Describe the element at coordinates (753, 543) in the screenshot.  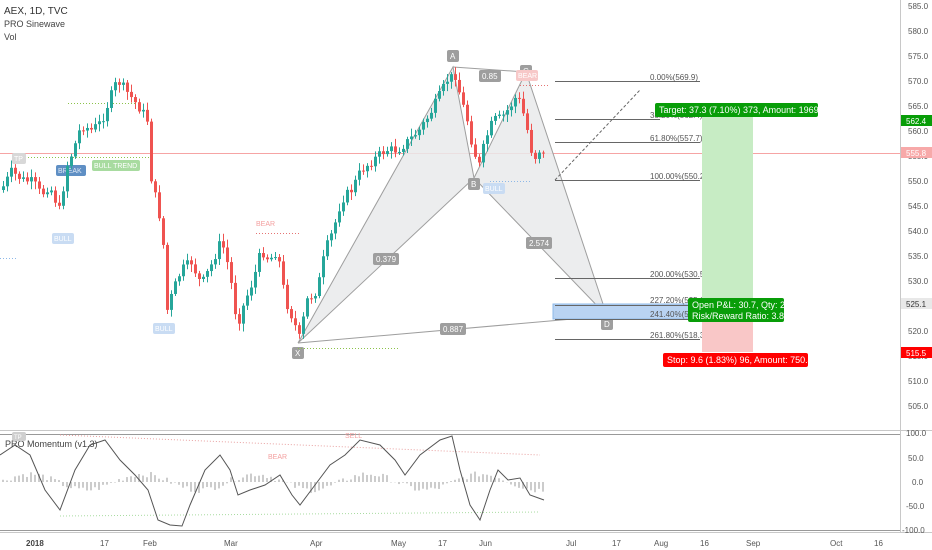
I see `time-label: Sep` at that location.